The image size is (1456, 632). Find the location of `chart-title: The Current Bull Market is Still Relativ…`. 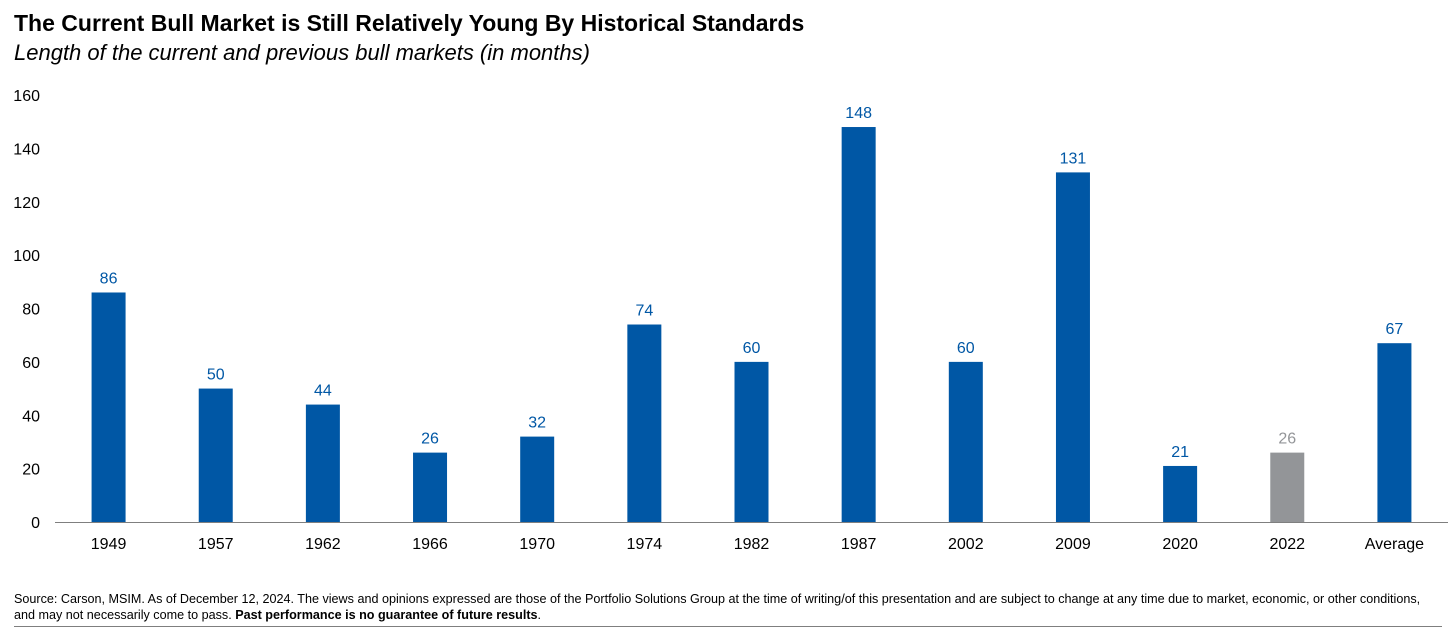

chart-title: The Current Bull Market is Still Relativ… is located at coordinates (409, 23).